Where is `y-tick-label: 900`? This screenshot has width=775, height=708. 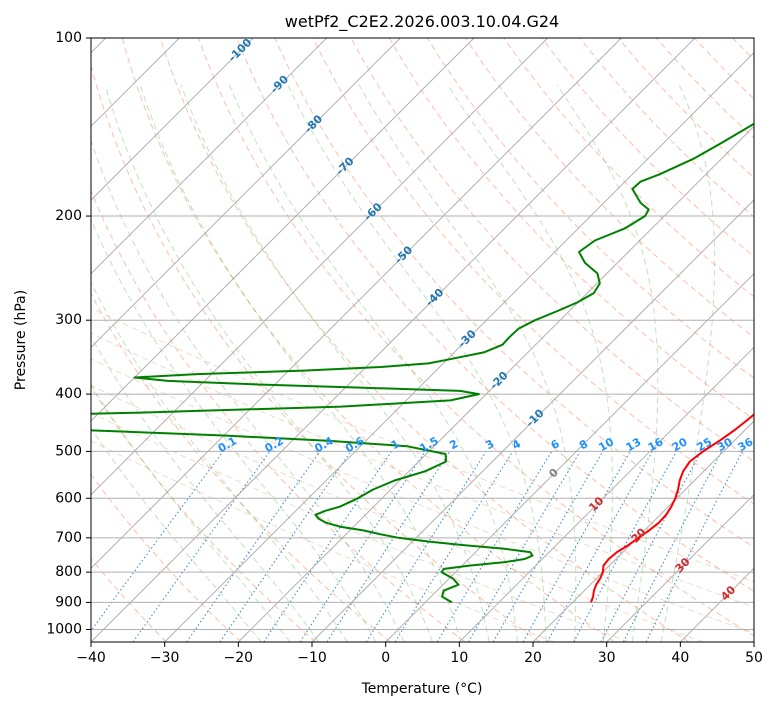
y-tick-label: 900 is located at coordinates (68, 602).